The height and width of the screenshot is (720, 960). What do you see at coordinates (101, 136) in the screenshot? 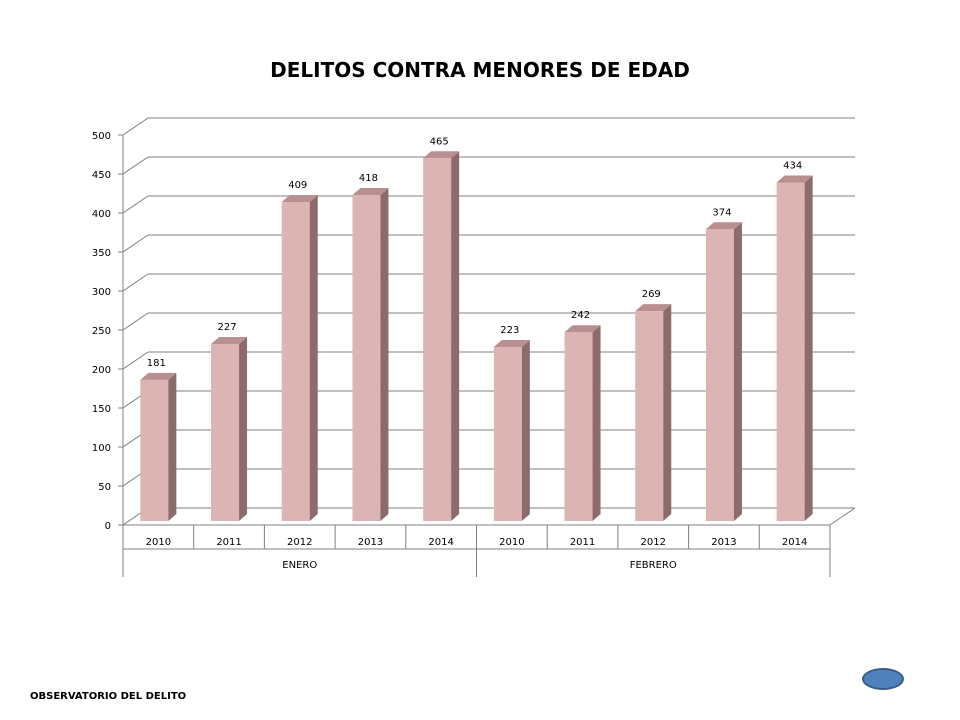
I see `y-tick-label: 500` at bounding box center [101, 136].